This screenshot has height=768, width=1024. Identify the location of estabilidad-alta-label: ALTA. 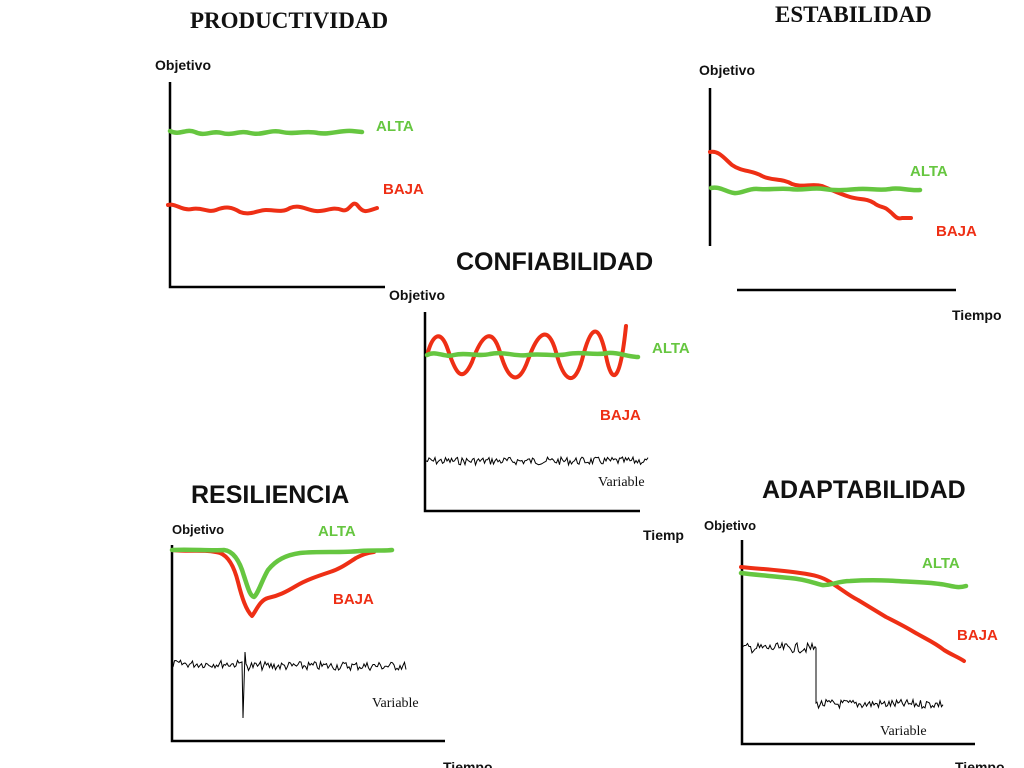
(929, 171).